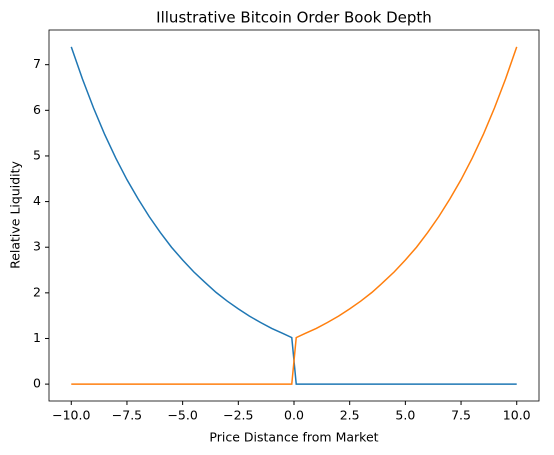  What do you see at coordinates (294, 18) in the screenshot?
I see `chart-title: Illustrative Bitcoin Order Book Depth` at bounding box center [294, 18].